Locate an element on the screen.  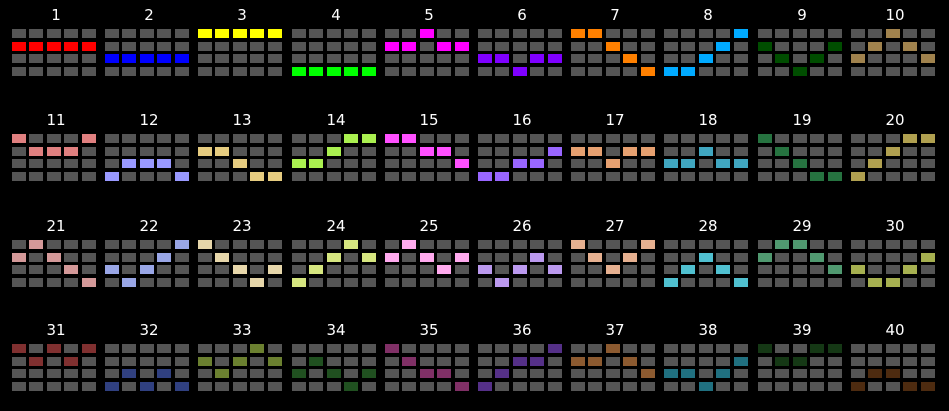
pattern-tile: 14 is located at coordinates (336, 148).